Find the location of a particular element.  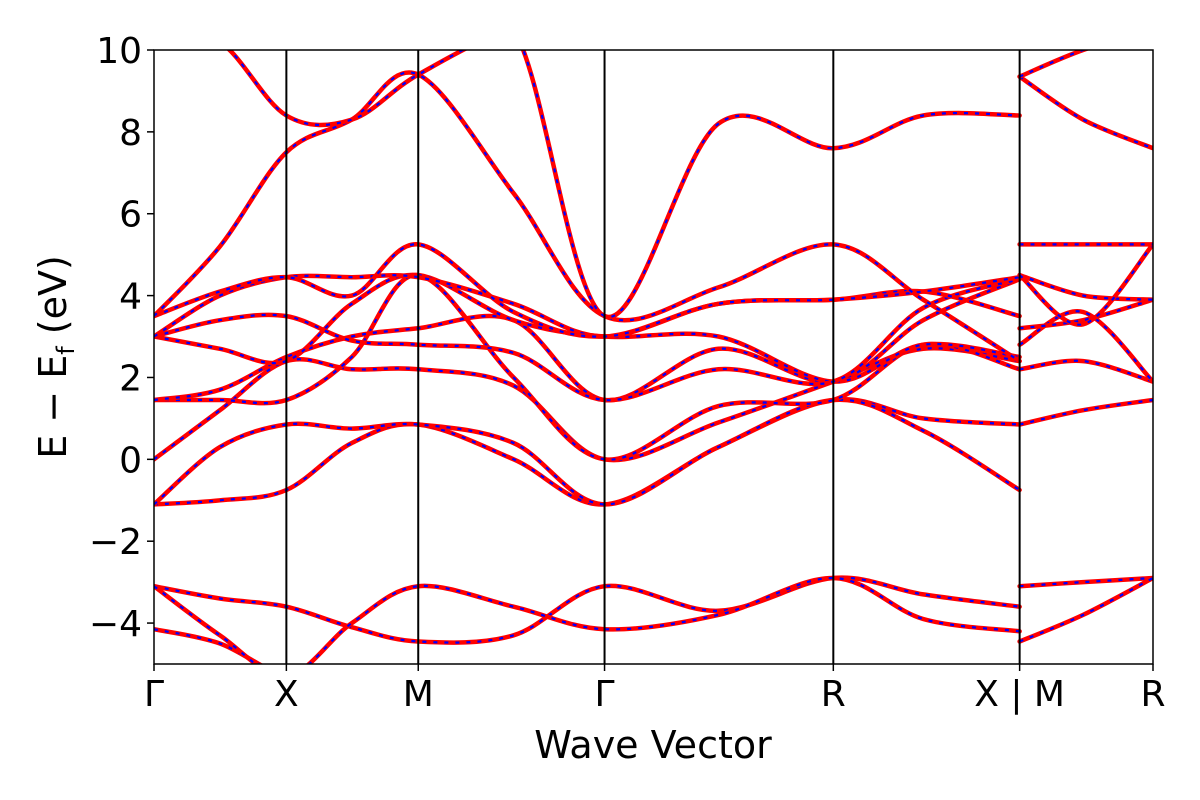

y-axis-title-sub: f is located at coordinates (66, 350).